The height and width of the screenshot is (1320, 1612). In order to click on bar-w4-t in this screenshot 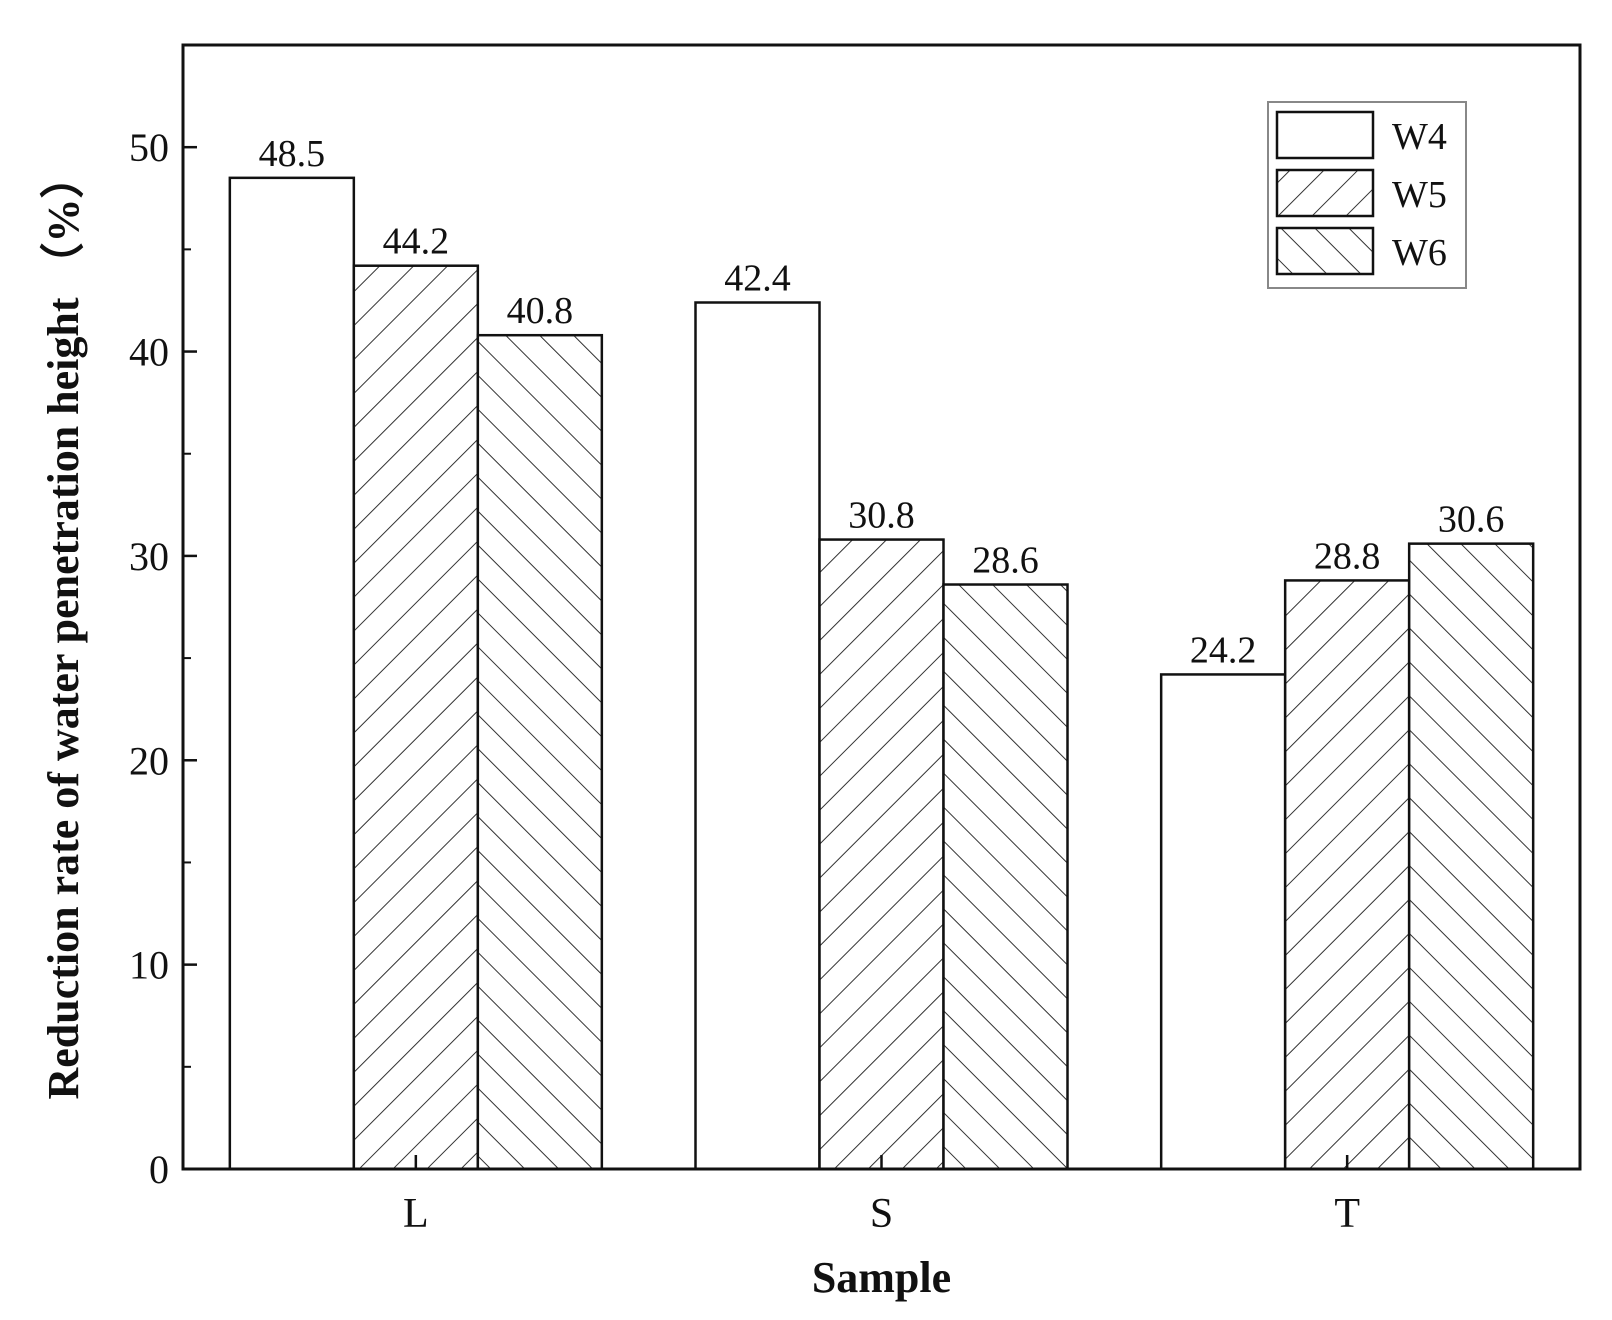, I will do `click(1223, 922)`.